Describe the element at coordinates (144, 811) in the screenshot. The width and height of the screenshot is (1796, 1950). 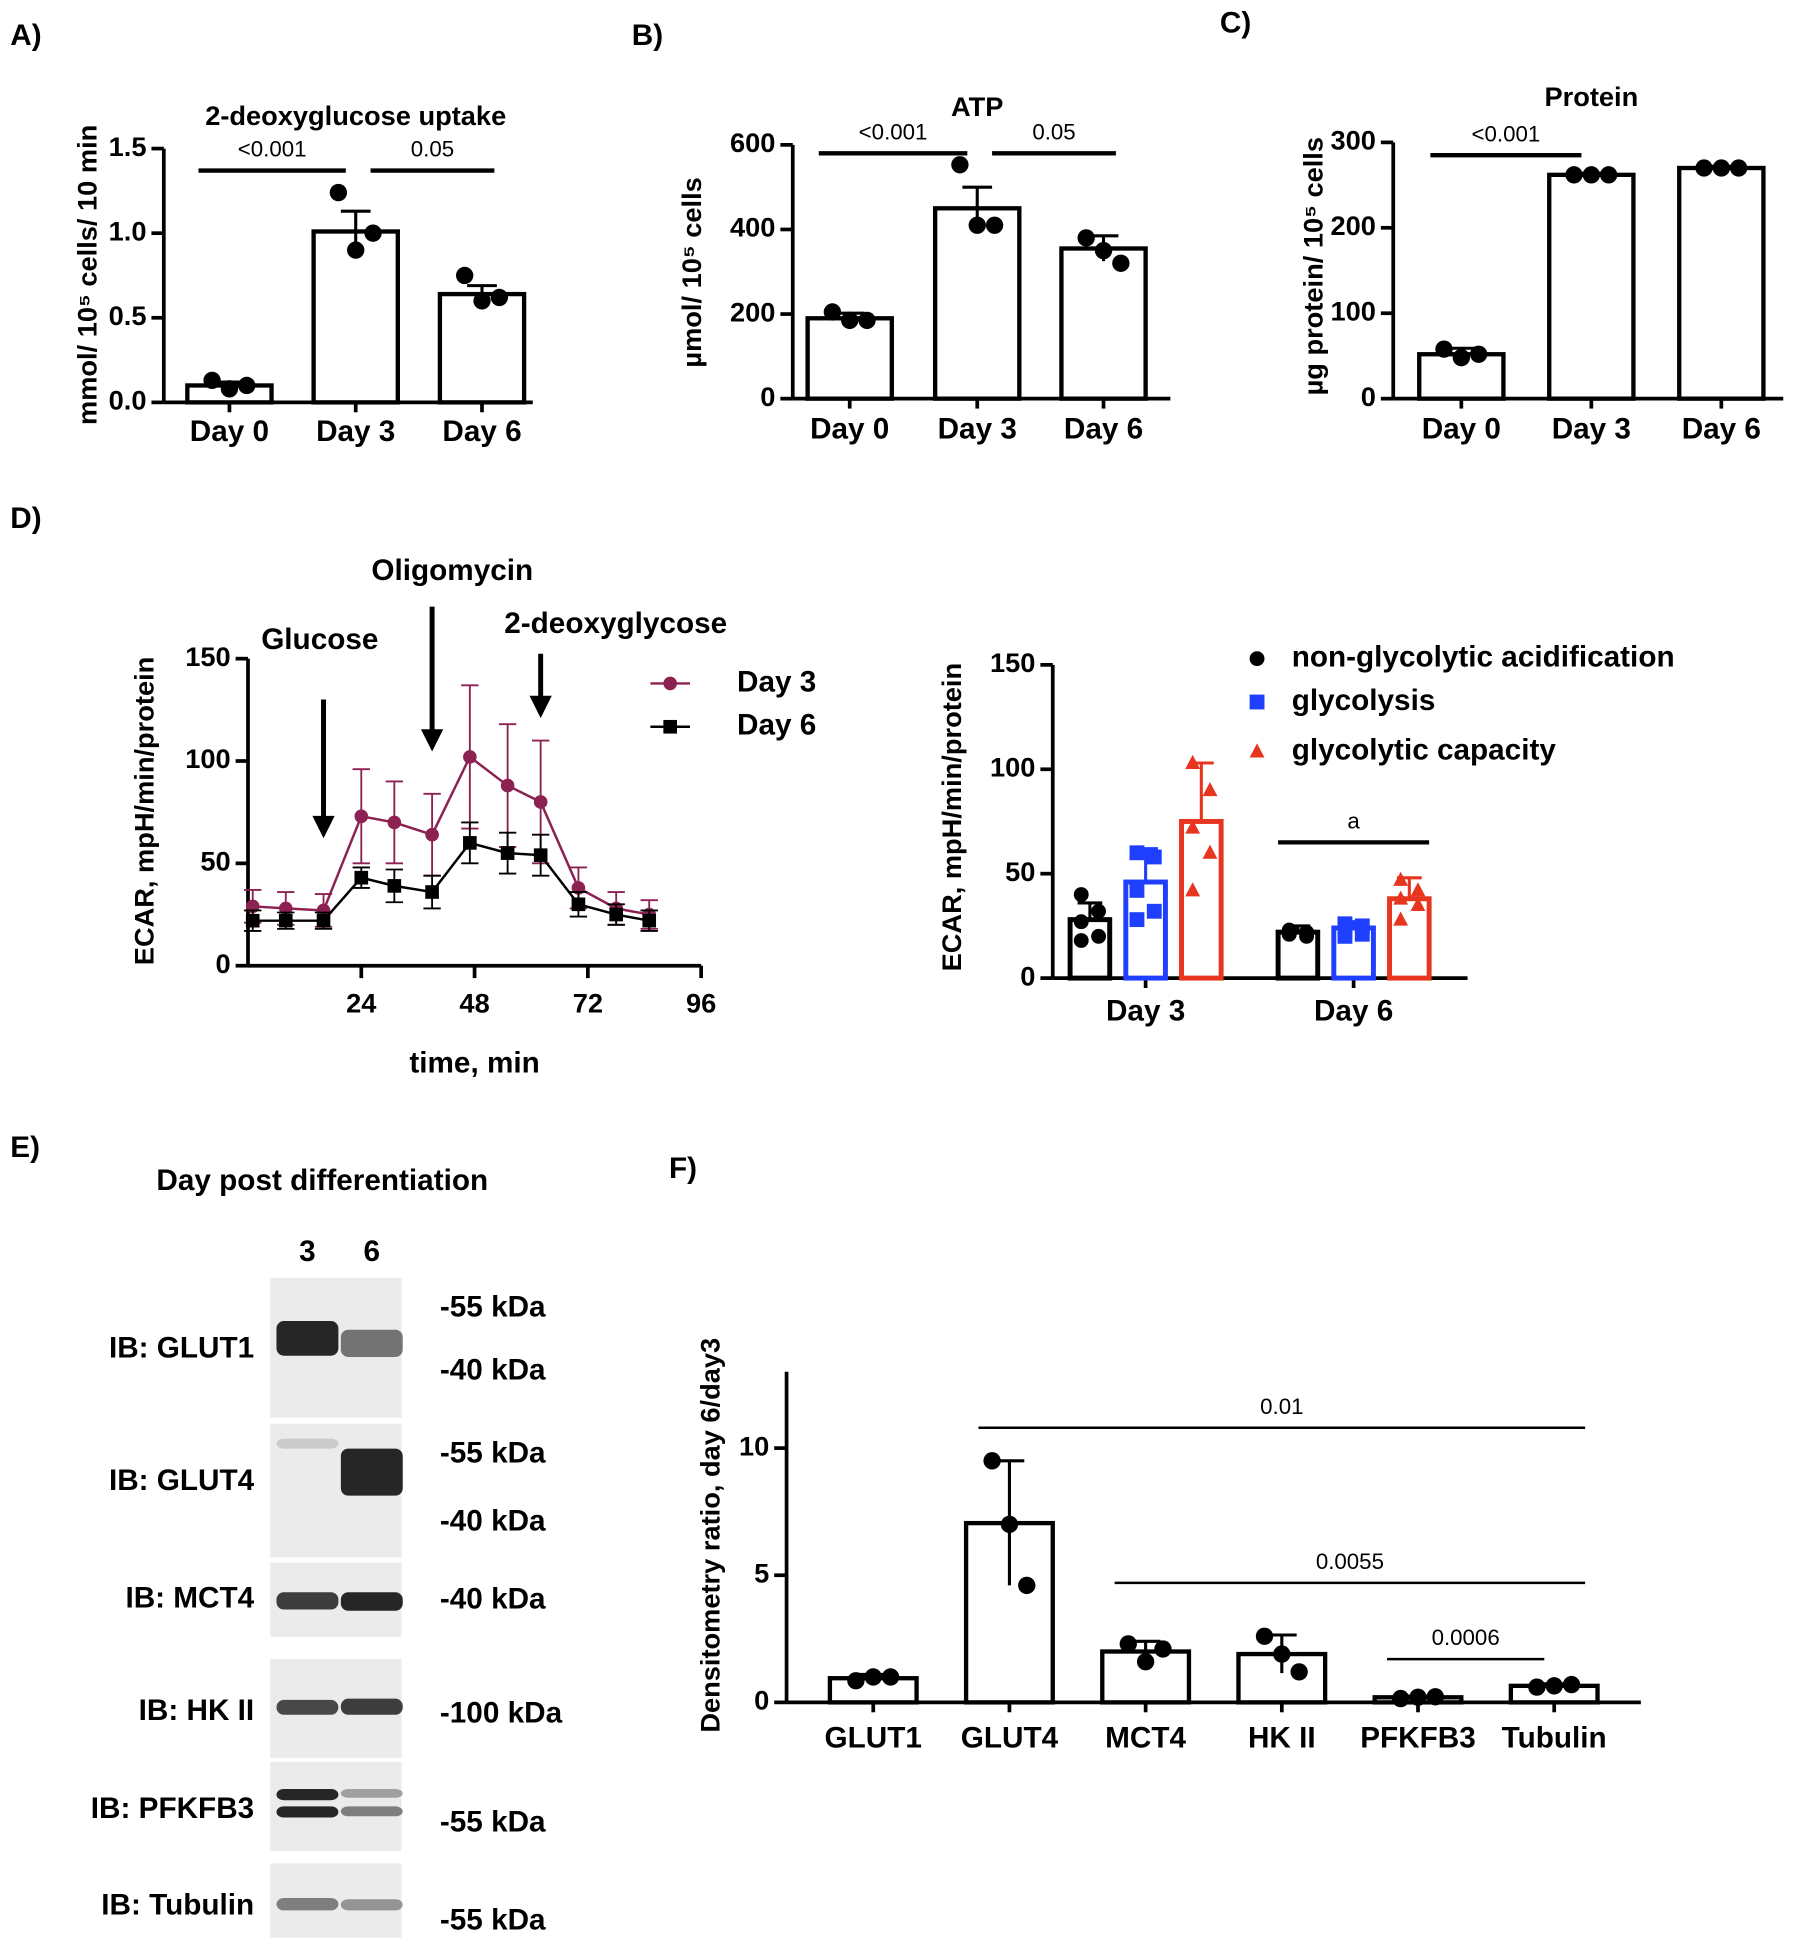
I see `y-axis-label: ECAR, mpH/min/protein` at that location.